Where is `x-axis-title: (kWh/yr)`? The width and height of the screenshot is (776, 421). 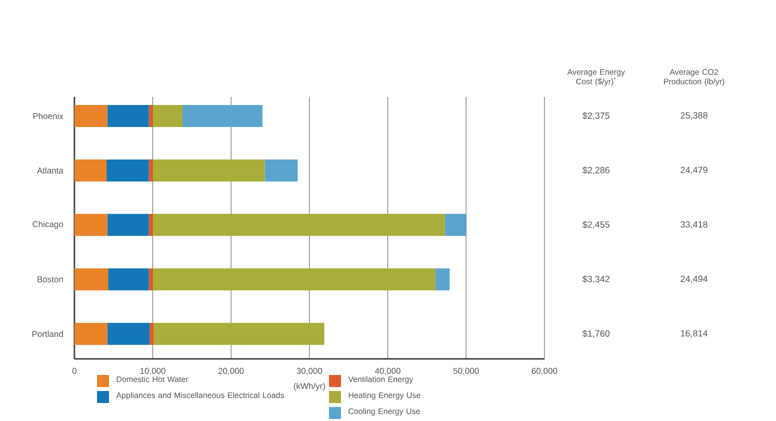
x-axis-title: (kWh/yr) is located at coordinates (309, 386).